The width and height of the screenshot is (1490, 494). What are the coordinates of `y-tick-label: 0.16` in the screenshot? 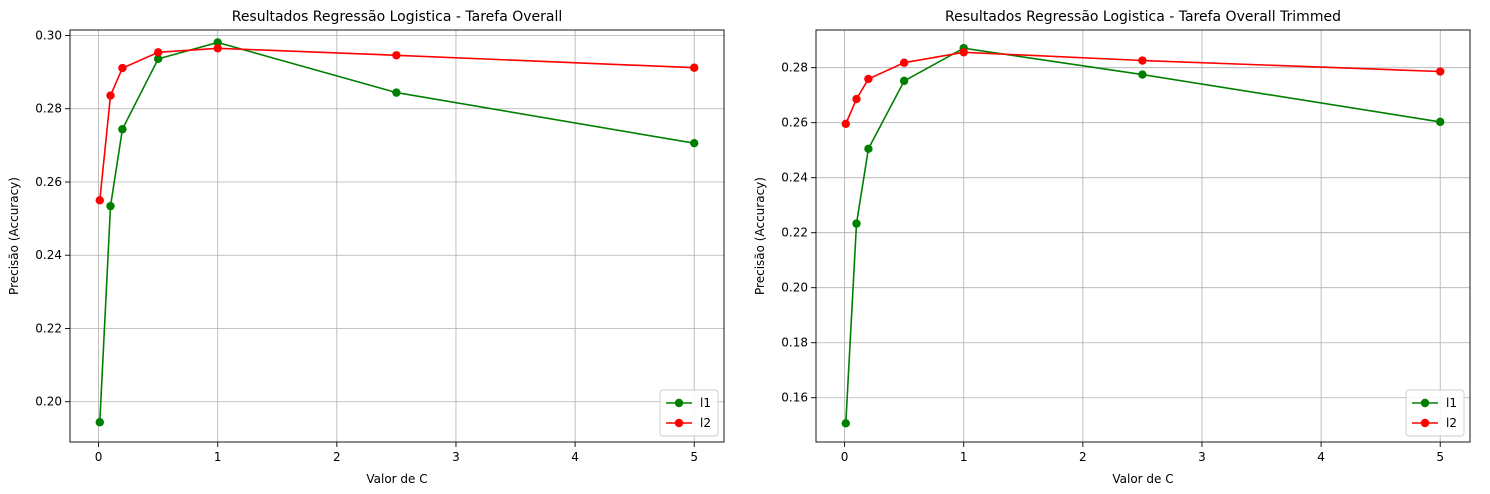 It's located at (794, 398).